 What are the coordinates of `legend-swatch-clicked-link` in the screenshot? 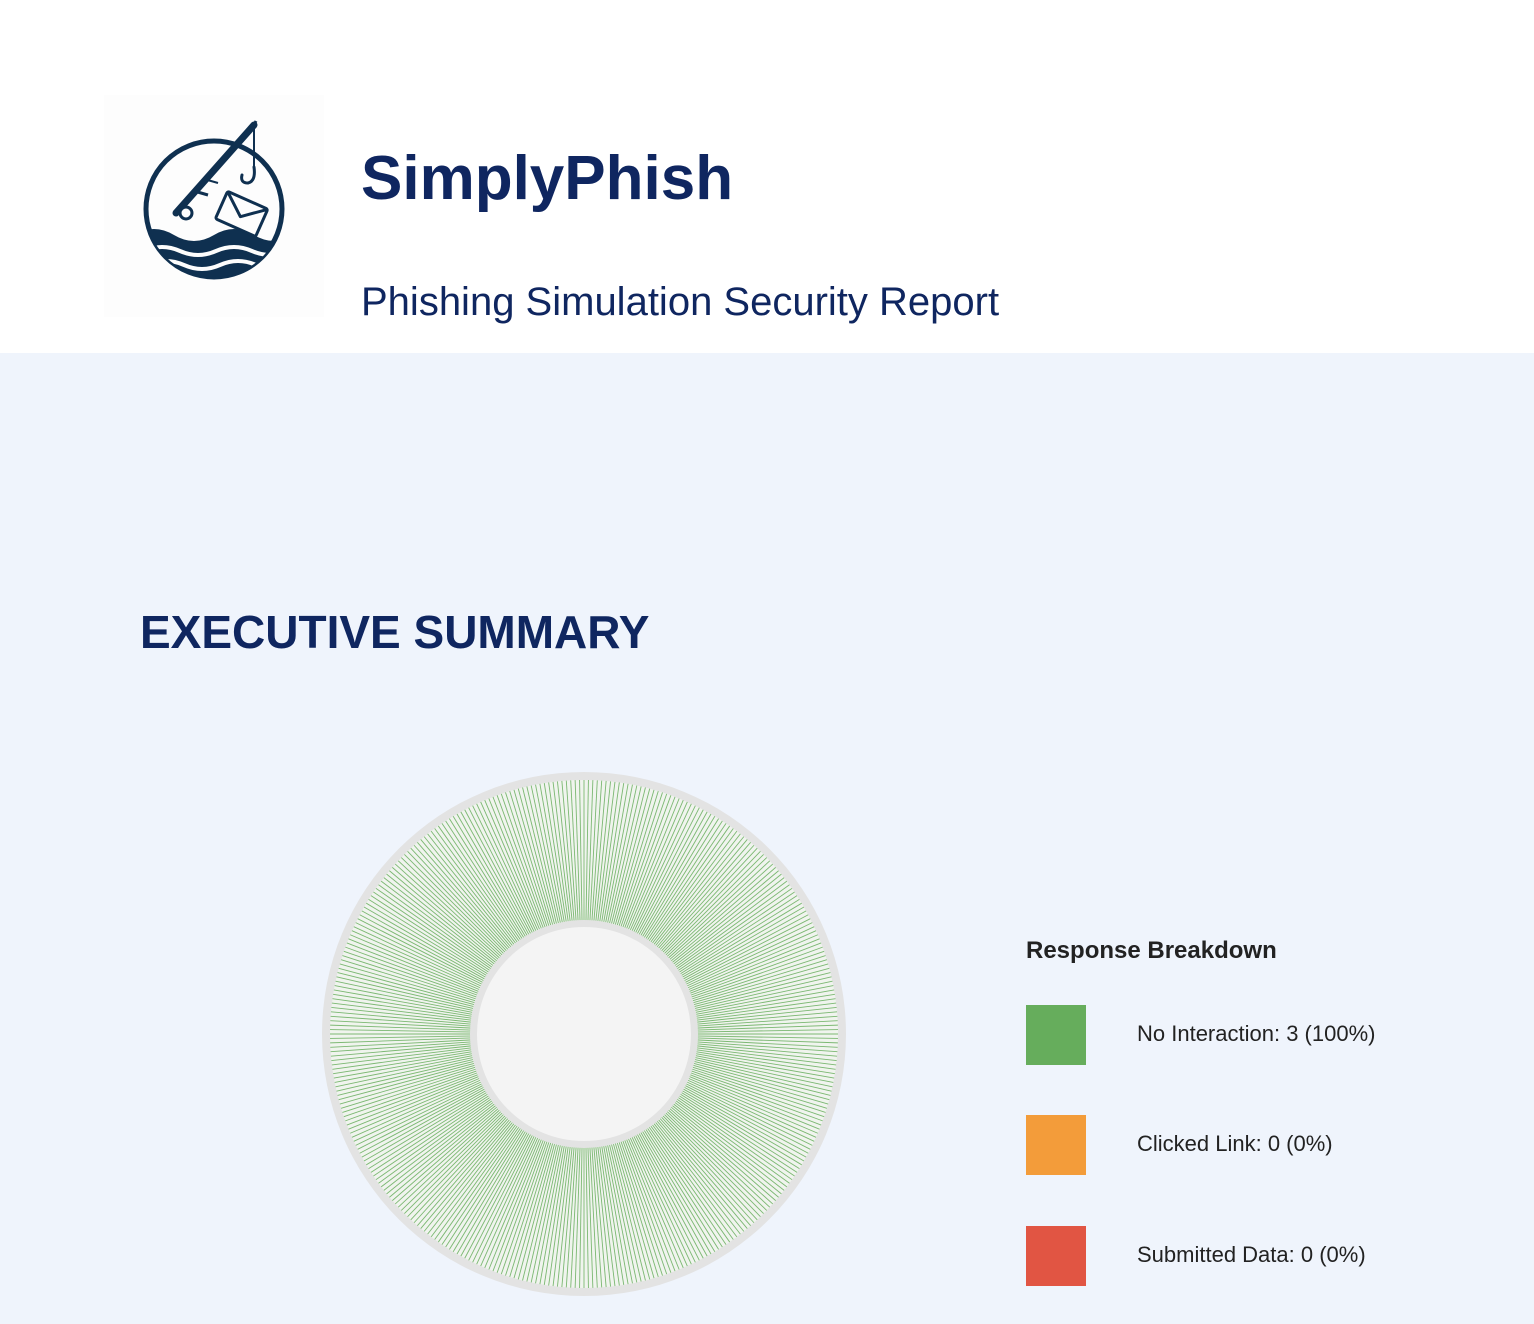 It's located at (1056, 1145).